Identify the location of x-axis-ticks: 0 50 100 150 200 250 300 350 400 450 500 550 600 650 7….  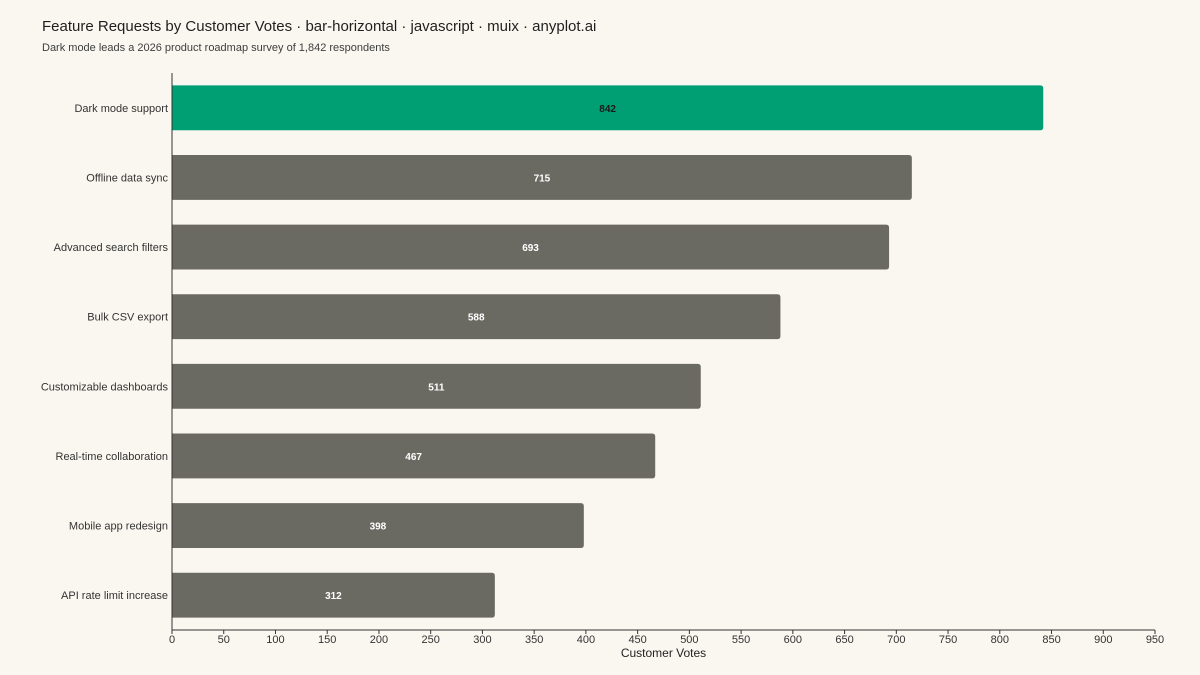
(666, 638).